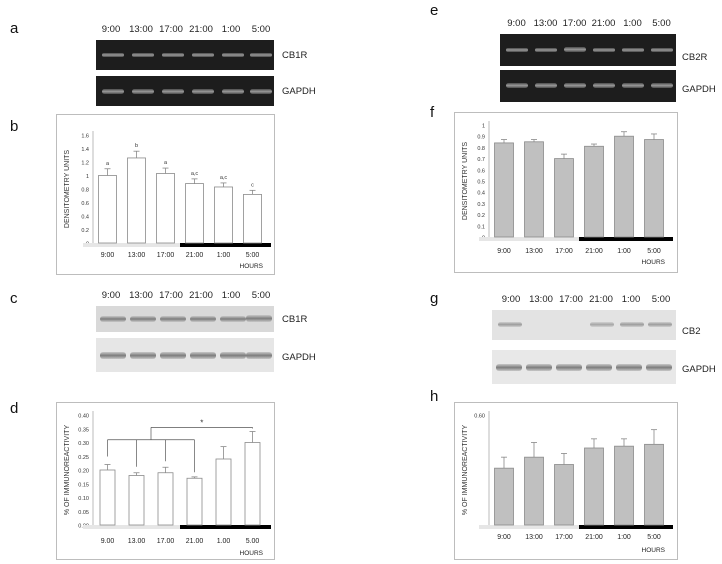  What do you see at coordinates (224, 255) in the screenshot?
I see `x-tick-label: 1:00` at bounding box center [224, 255].